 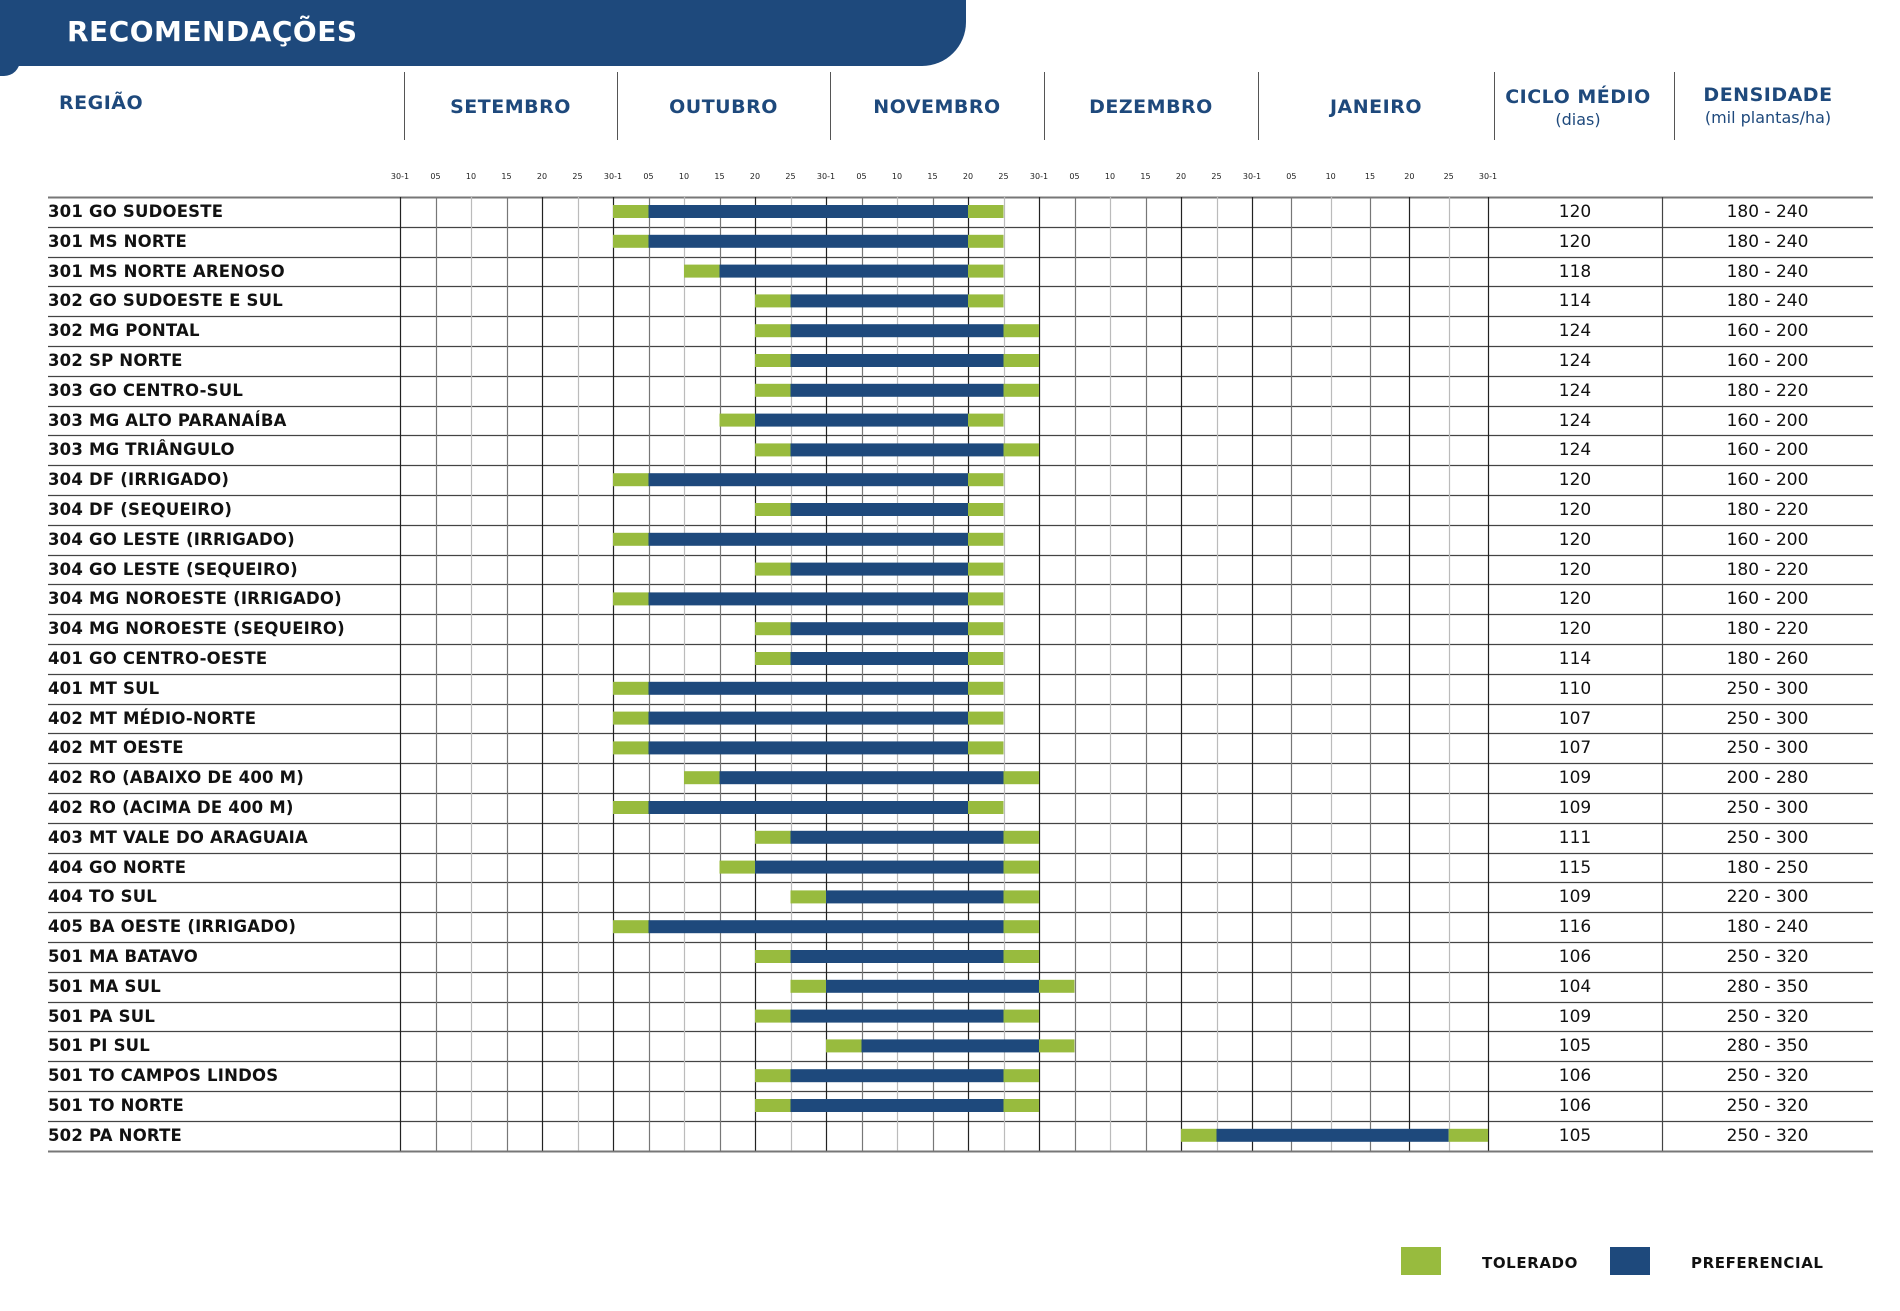 I want to click on region-header: REGIÃO, so click(x=101, y=103).